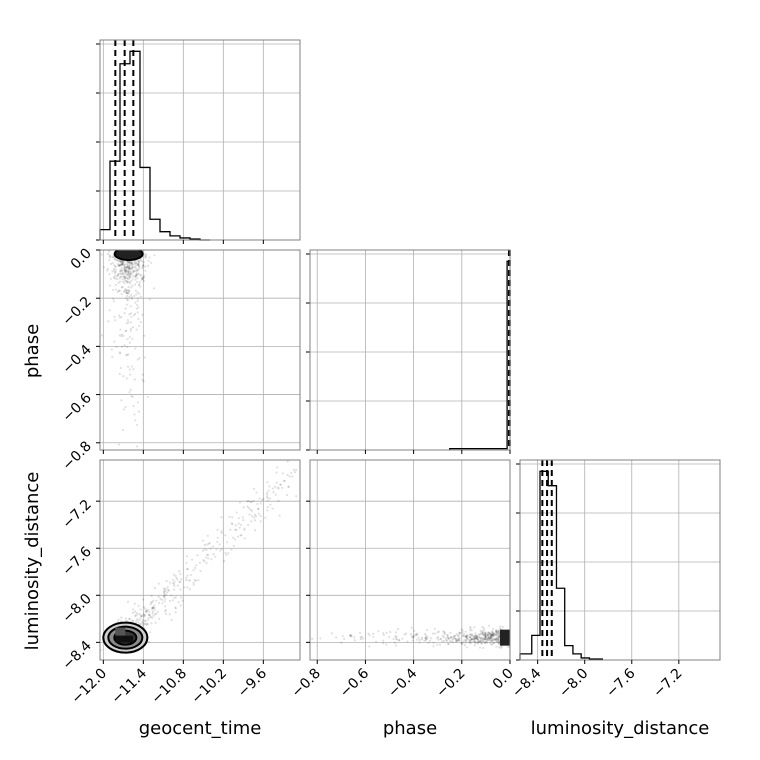 Image resolution: width=760 pixels, height=760 pixels. What do you see at coordinates (410, 350) in the screenshot?
I see `panel-border` at bounding box center [410, 350].